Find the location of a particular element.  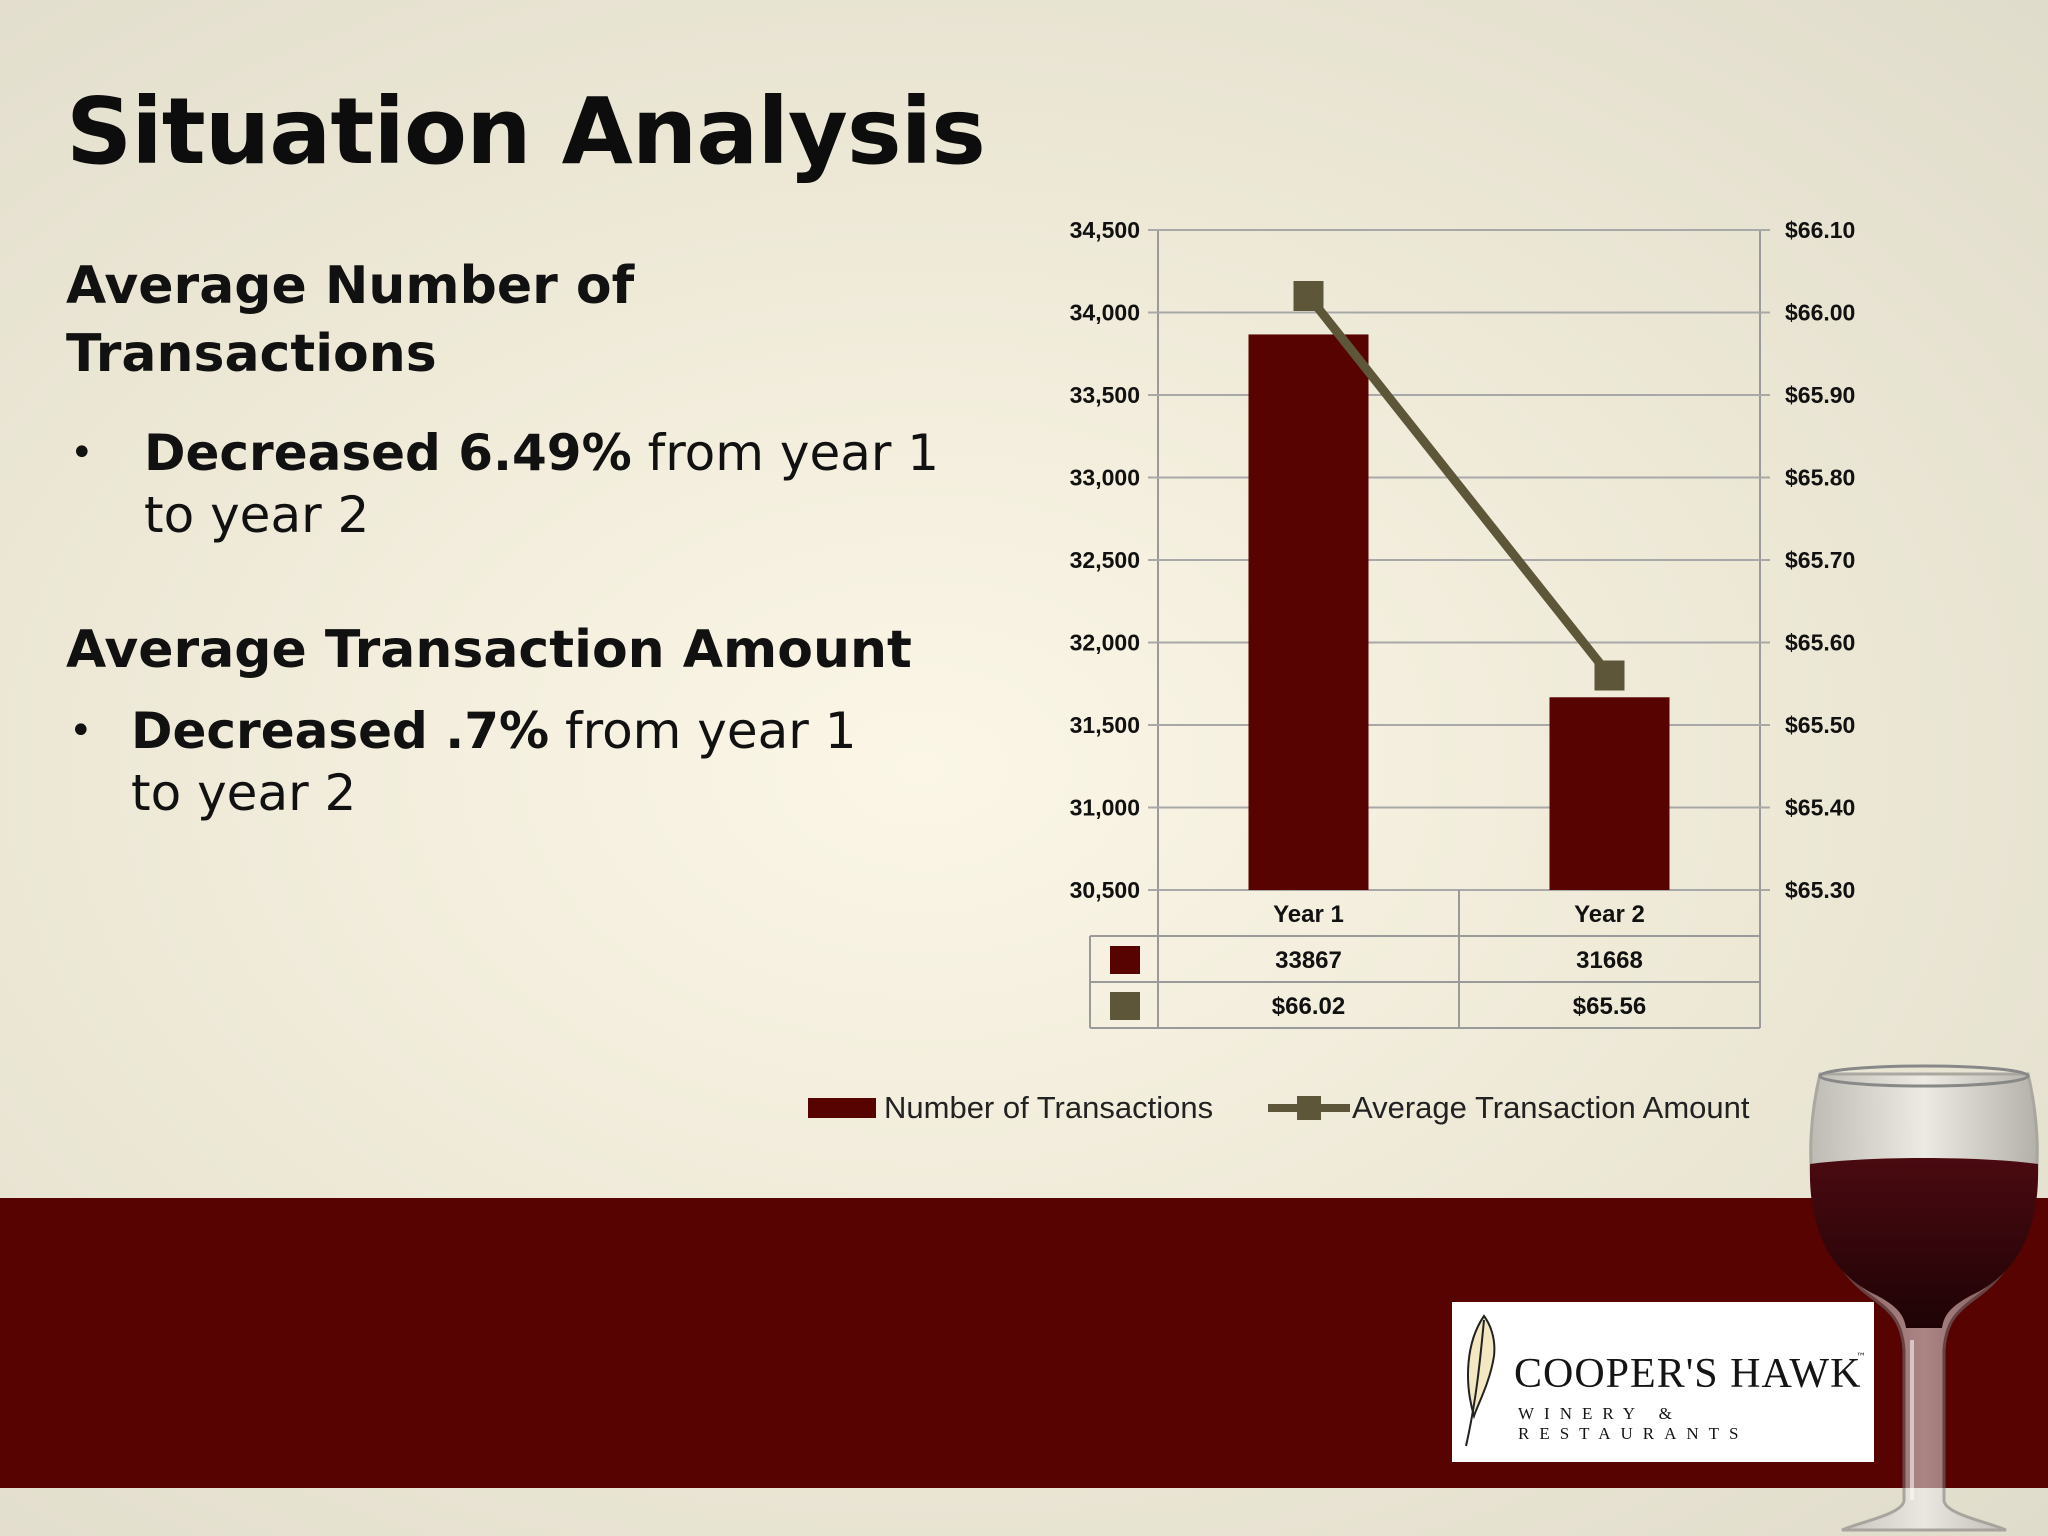

slide-title: Situation Analysis is located at coordinates (526, 131).